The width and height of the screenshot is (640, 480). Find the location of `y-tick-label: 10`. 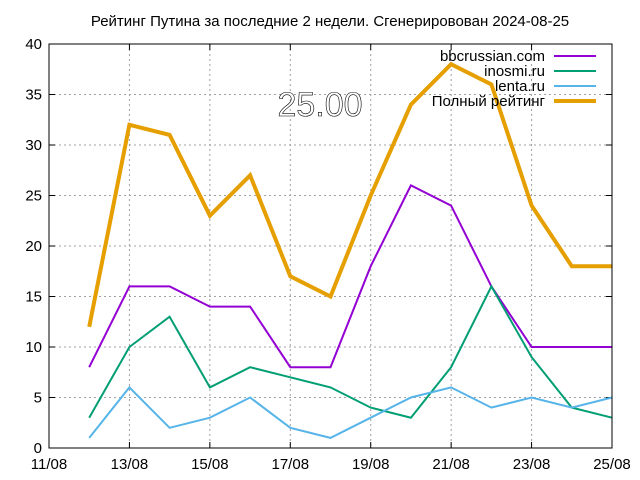

y-tick-label: 10 is located at coordinates (33, 347).